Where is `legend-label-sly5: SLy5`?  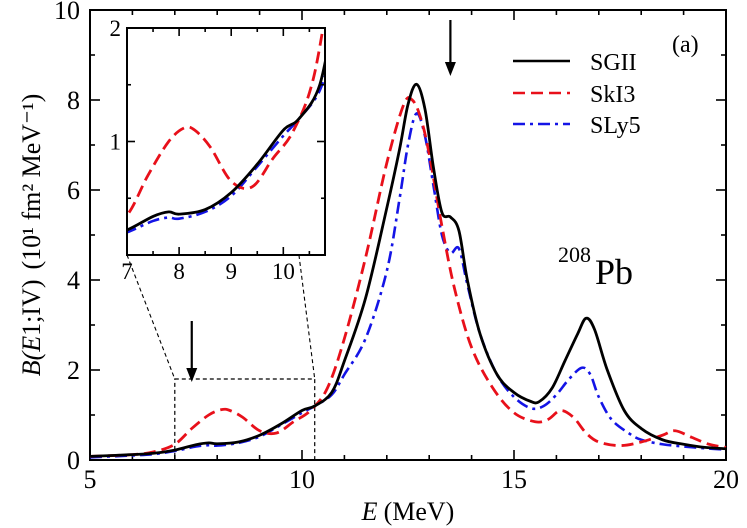
legend-label-sly5: SLy5 is located at coordinates (615, 126).